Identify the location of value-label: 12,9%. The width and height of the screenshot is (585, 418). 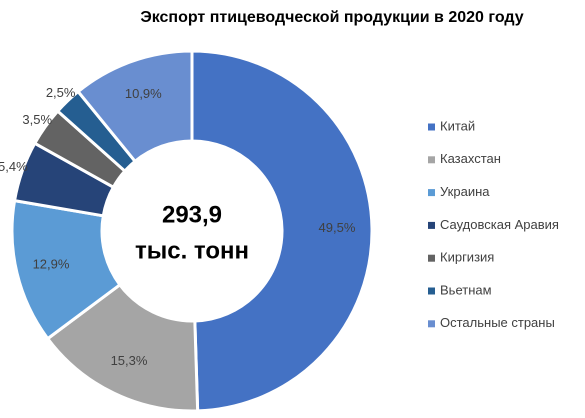
(51, 263).